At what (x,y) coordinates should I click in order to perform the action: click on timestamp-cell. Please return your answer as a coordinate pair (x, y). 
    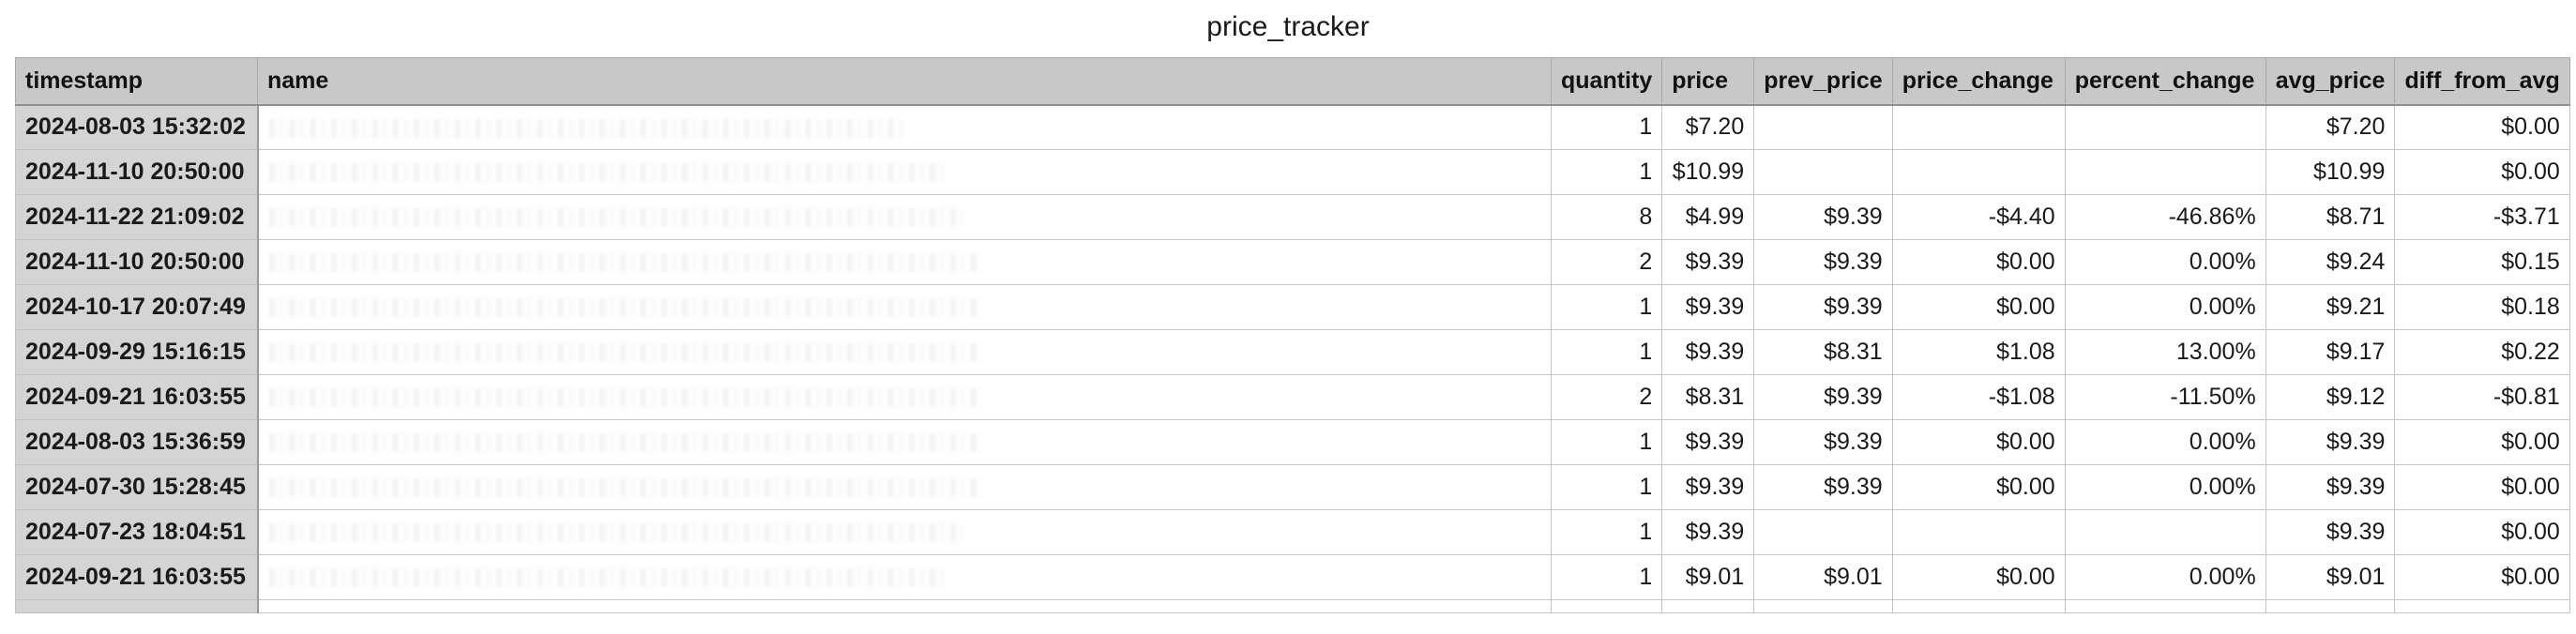
    Looking at the image, I should click on (137, 606).